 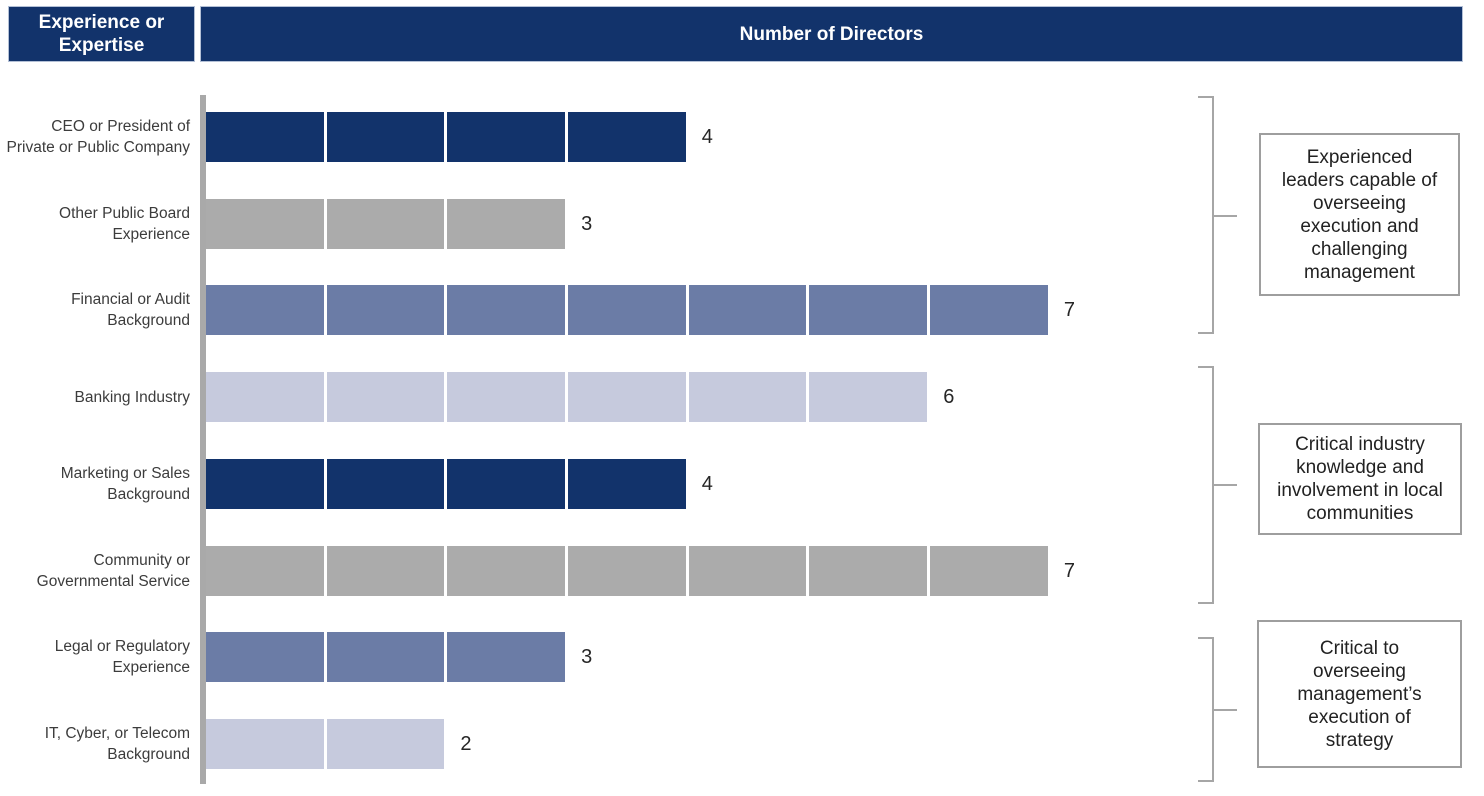 I want to click on header-experience-or-expertise: Experience or Expertise, so click(x=101, y=34).